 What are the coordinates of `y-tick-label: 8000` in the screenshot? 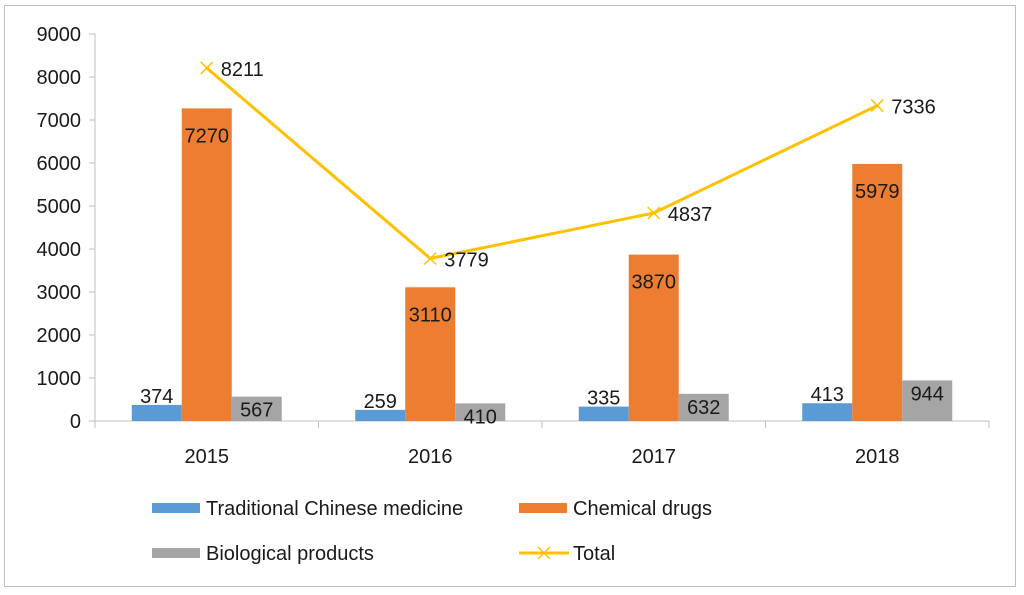 It's located at (59, 78).